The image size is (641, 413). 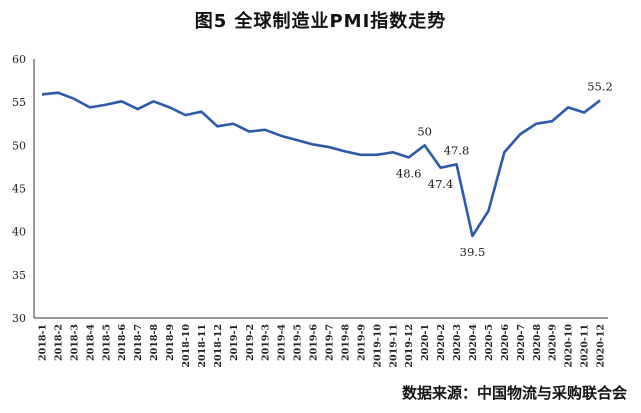 I want to click on x-tick-label: 2019-1, so click(x=234, y=342).